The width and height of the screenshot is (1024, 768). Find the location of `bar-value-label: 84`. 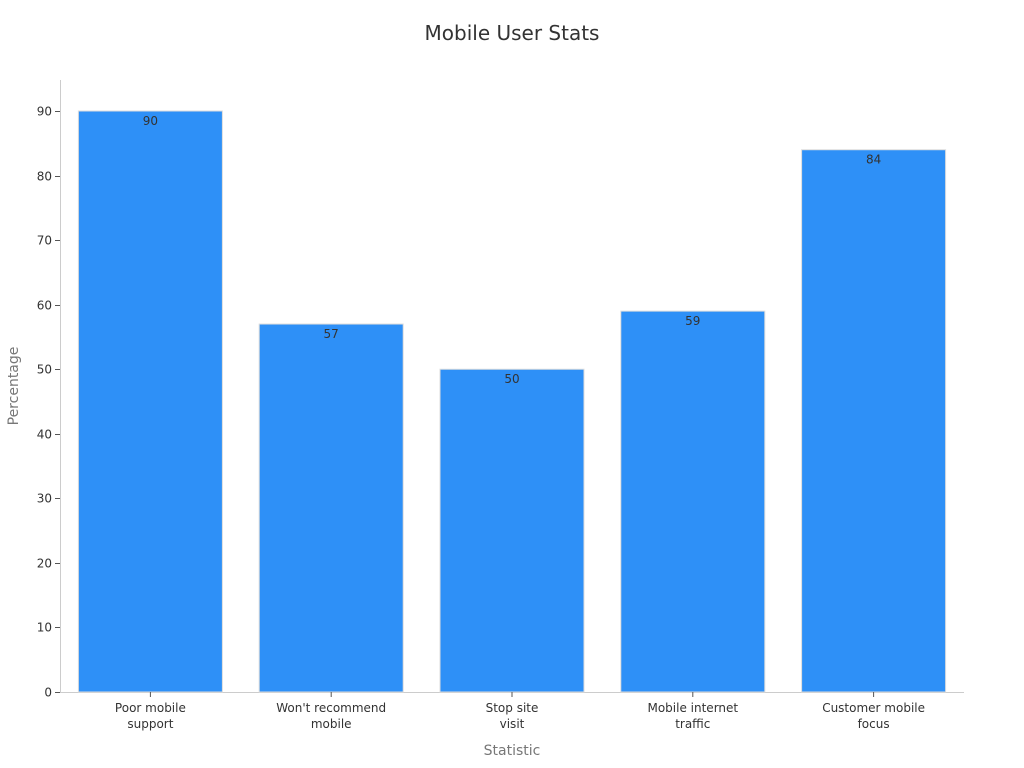

bar-value-label: 84 is located at coordinates (873, 160).